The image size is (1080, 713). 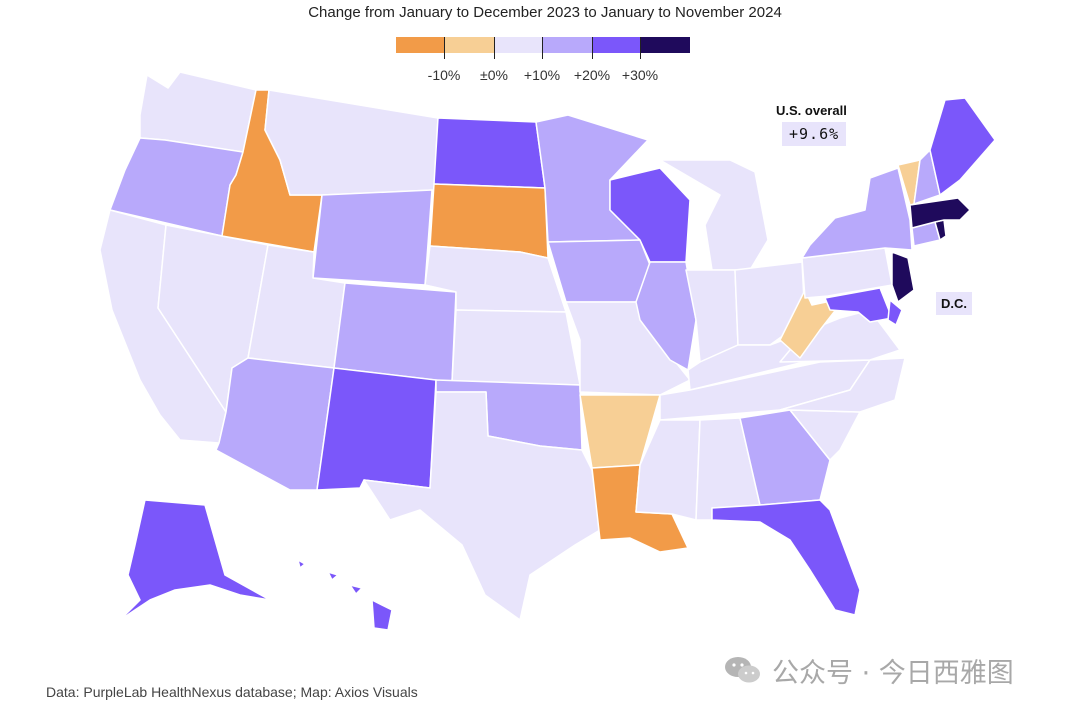 I want to click on dc-label: D.C., so click(x=954, y=303).